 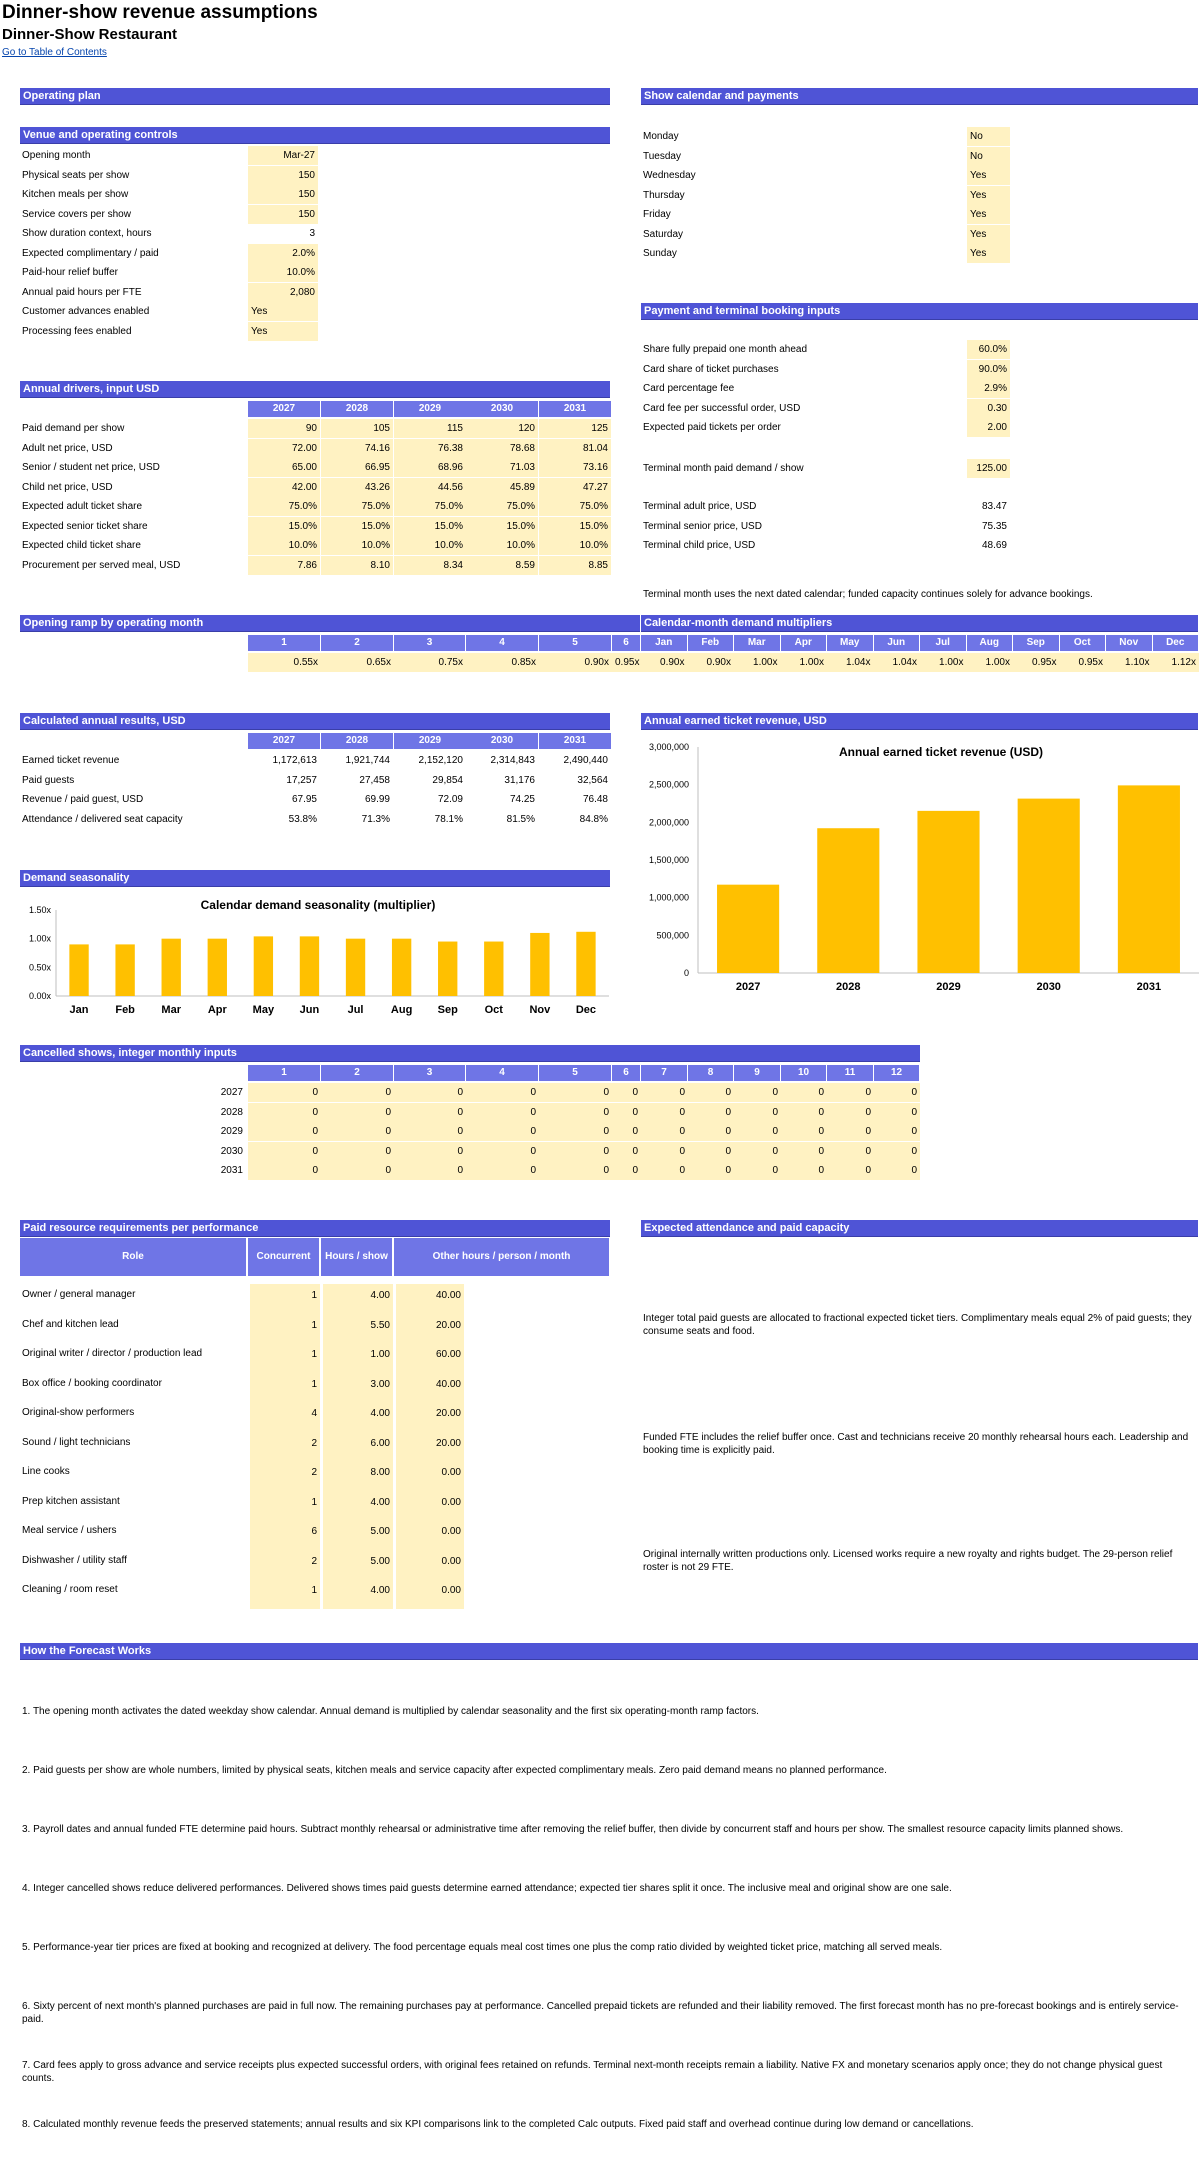 I want to click on driver-value: 43.26, so click(x=357, y=487).